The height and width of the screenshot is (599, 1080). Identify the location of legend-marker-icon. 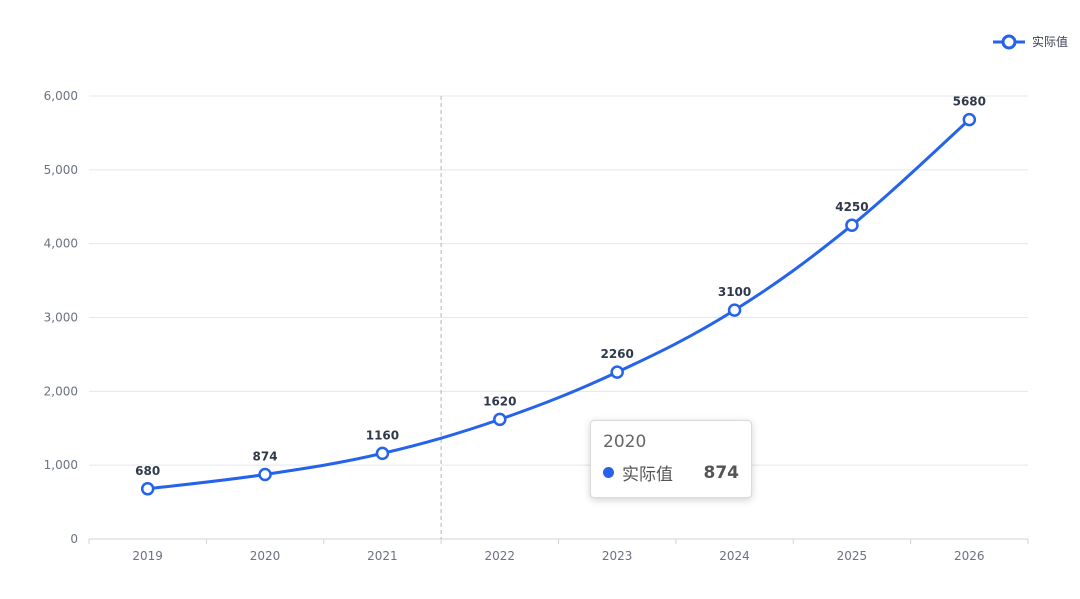
(1009, 42).